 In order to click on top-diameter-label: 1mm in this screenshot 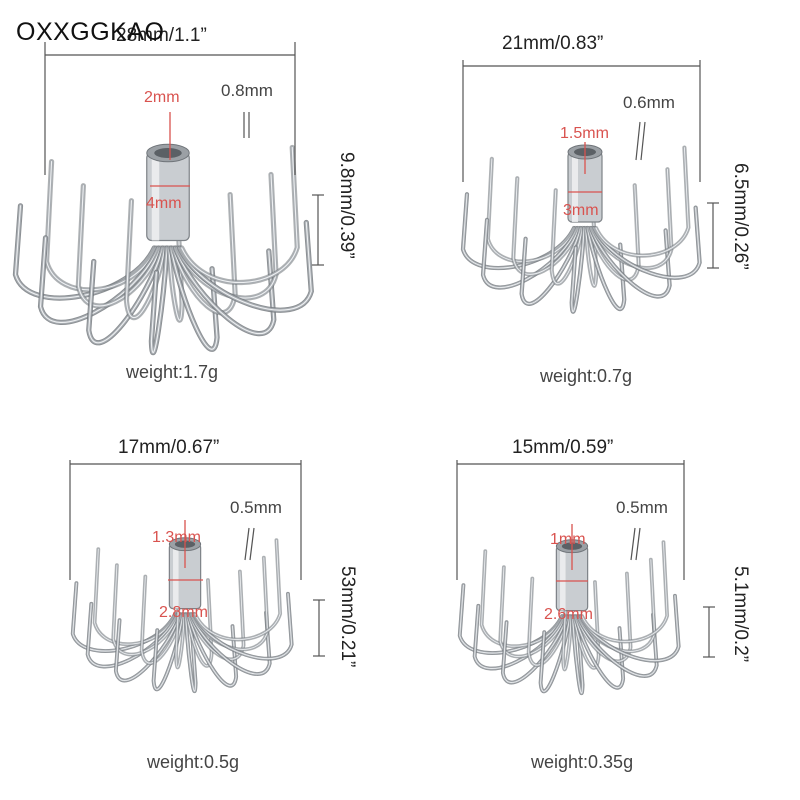, I will do `click(568, 539)`.